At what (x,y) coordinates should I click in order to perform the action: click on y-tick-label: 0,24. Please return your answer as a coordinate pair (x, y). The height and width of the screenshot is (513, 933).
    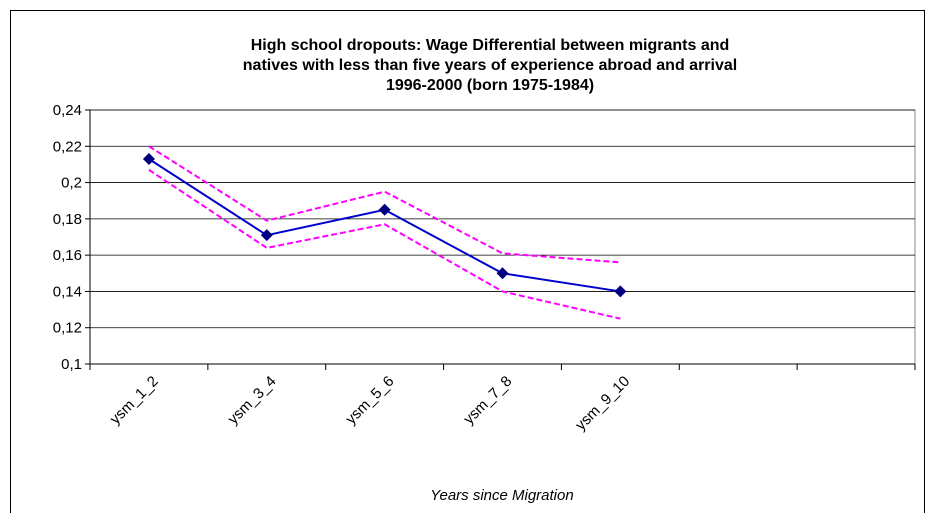
    Looking at the image, I should click on (67, 110).